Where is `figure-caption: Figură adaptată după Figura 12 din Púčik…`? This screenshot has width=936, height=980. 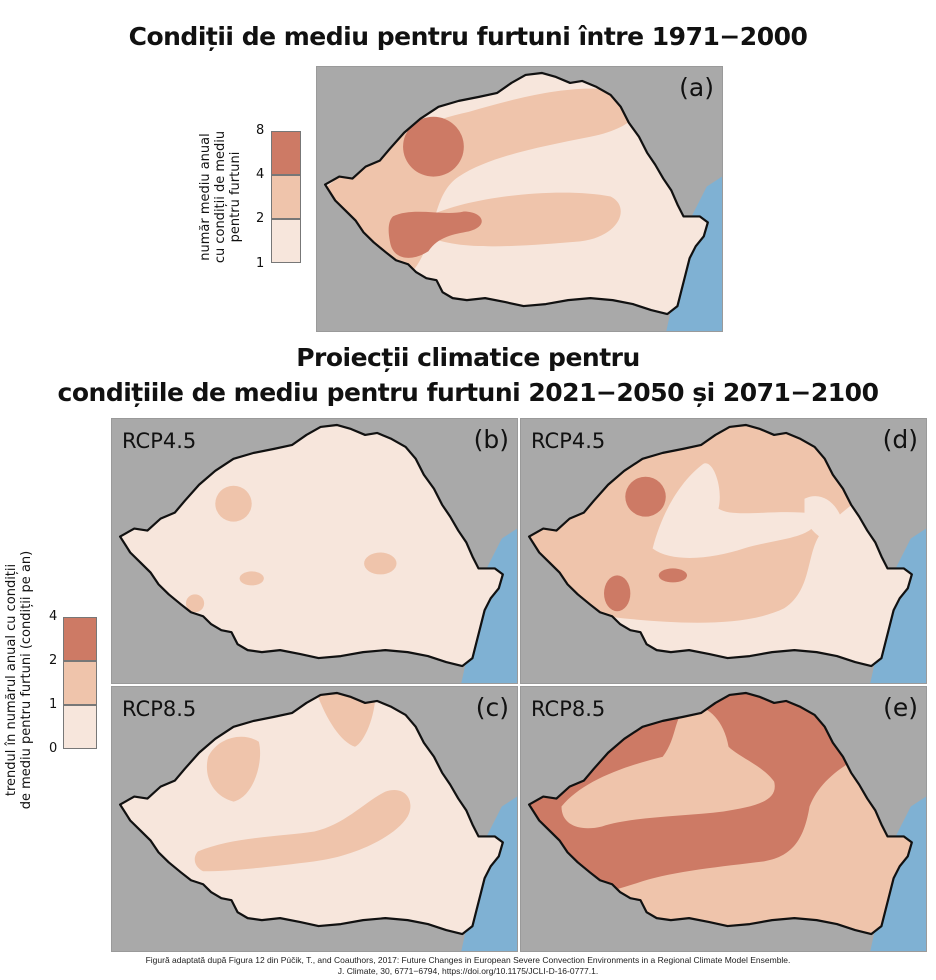
figure-caption: Figură adaptată după Figura 12 din Púčik… is located at coordinates (468, 966).